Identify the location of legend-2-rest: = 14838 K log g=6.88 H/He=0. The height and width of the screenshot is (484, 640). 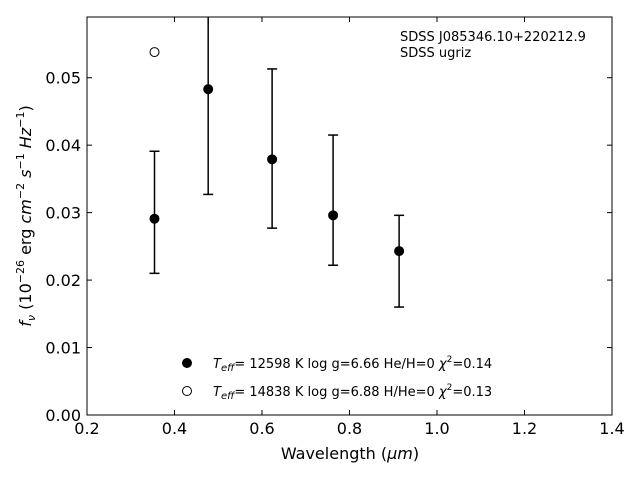
(336, 392).